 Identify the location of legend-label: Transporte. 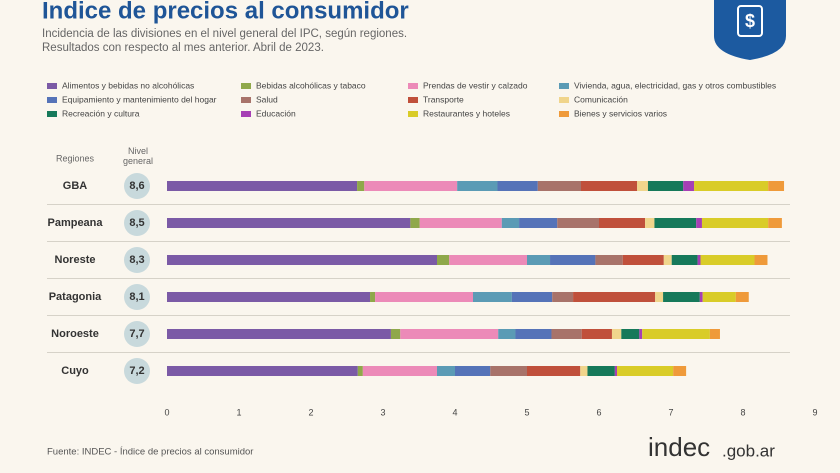
(443, 99).